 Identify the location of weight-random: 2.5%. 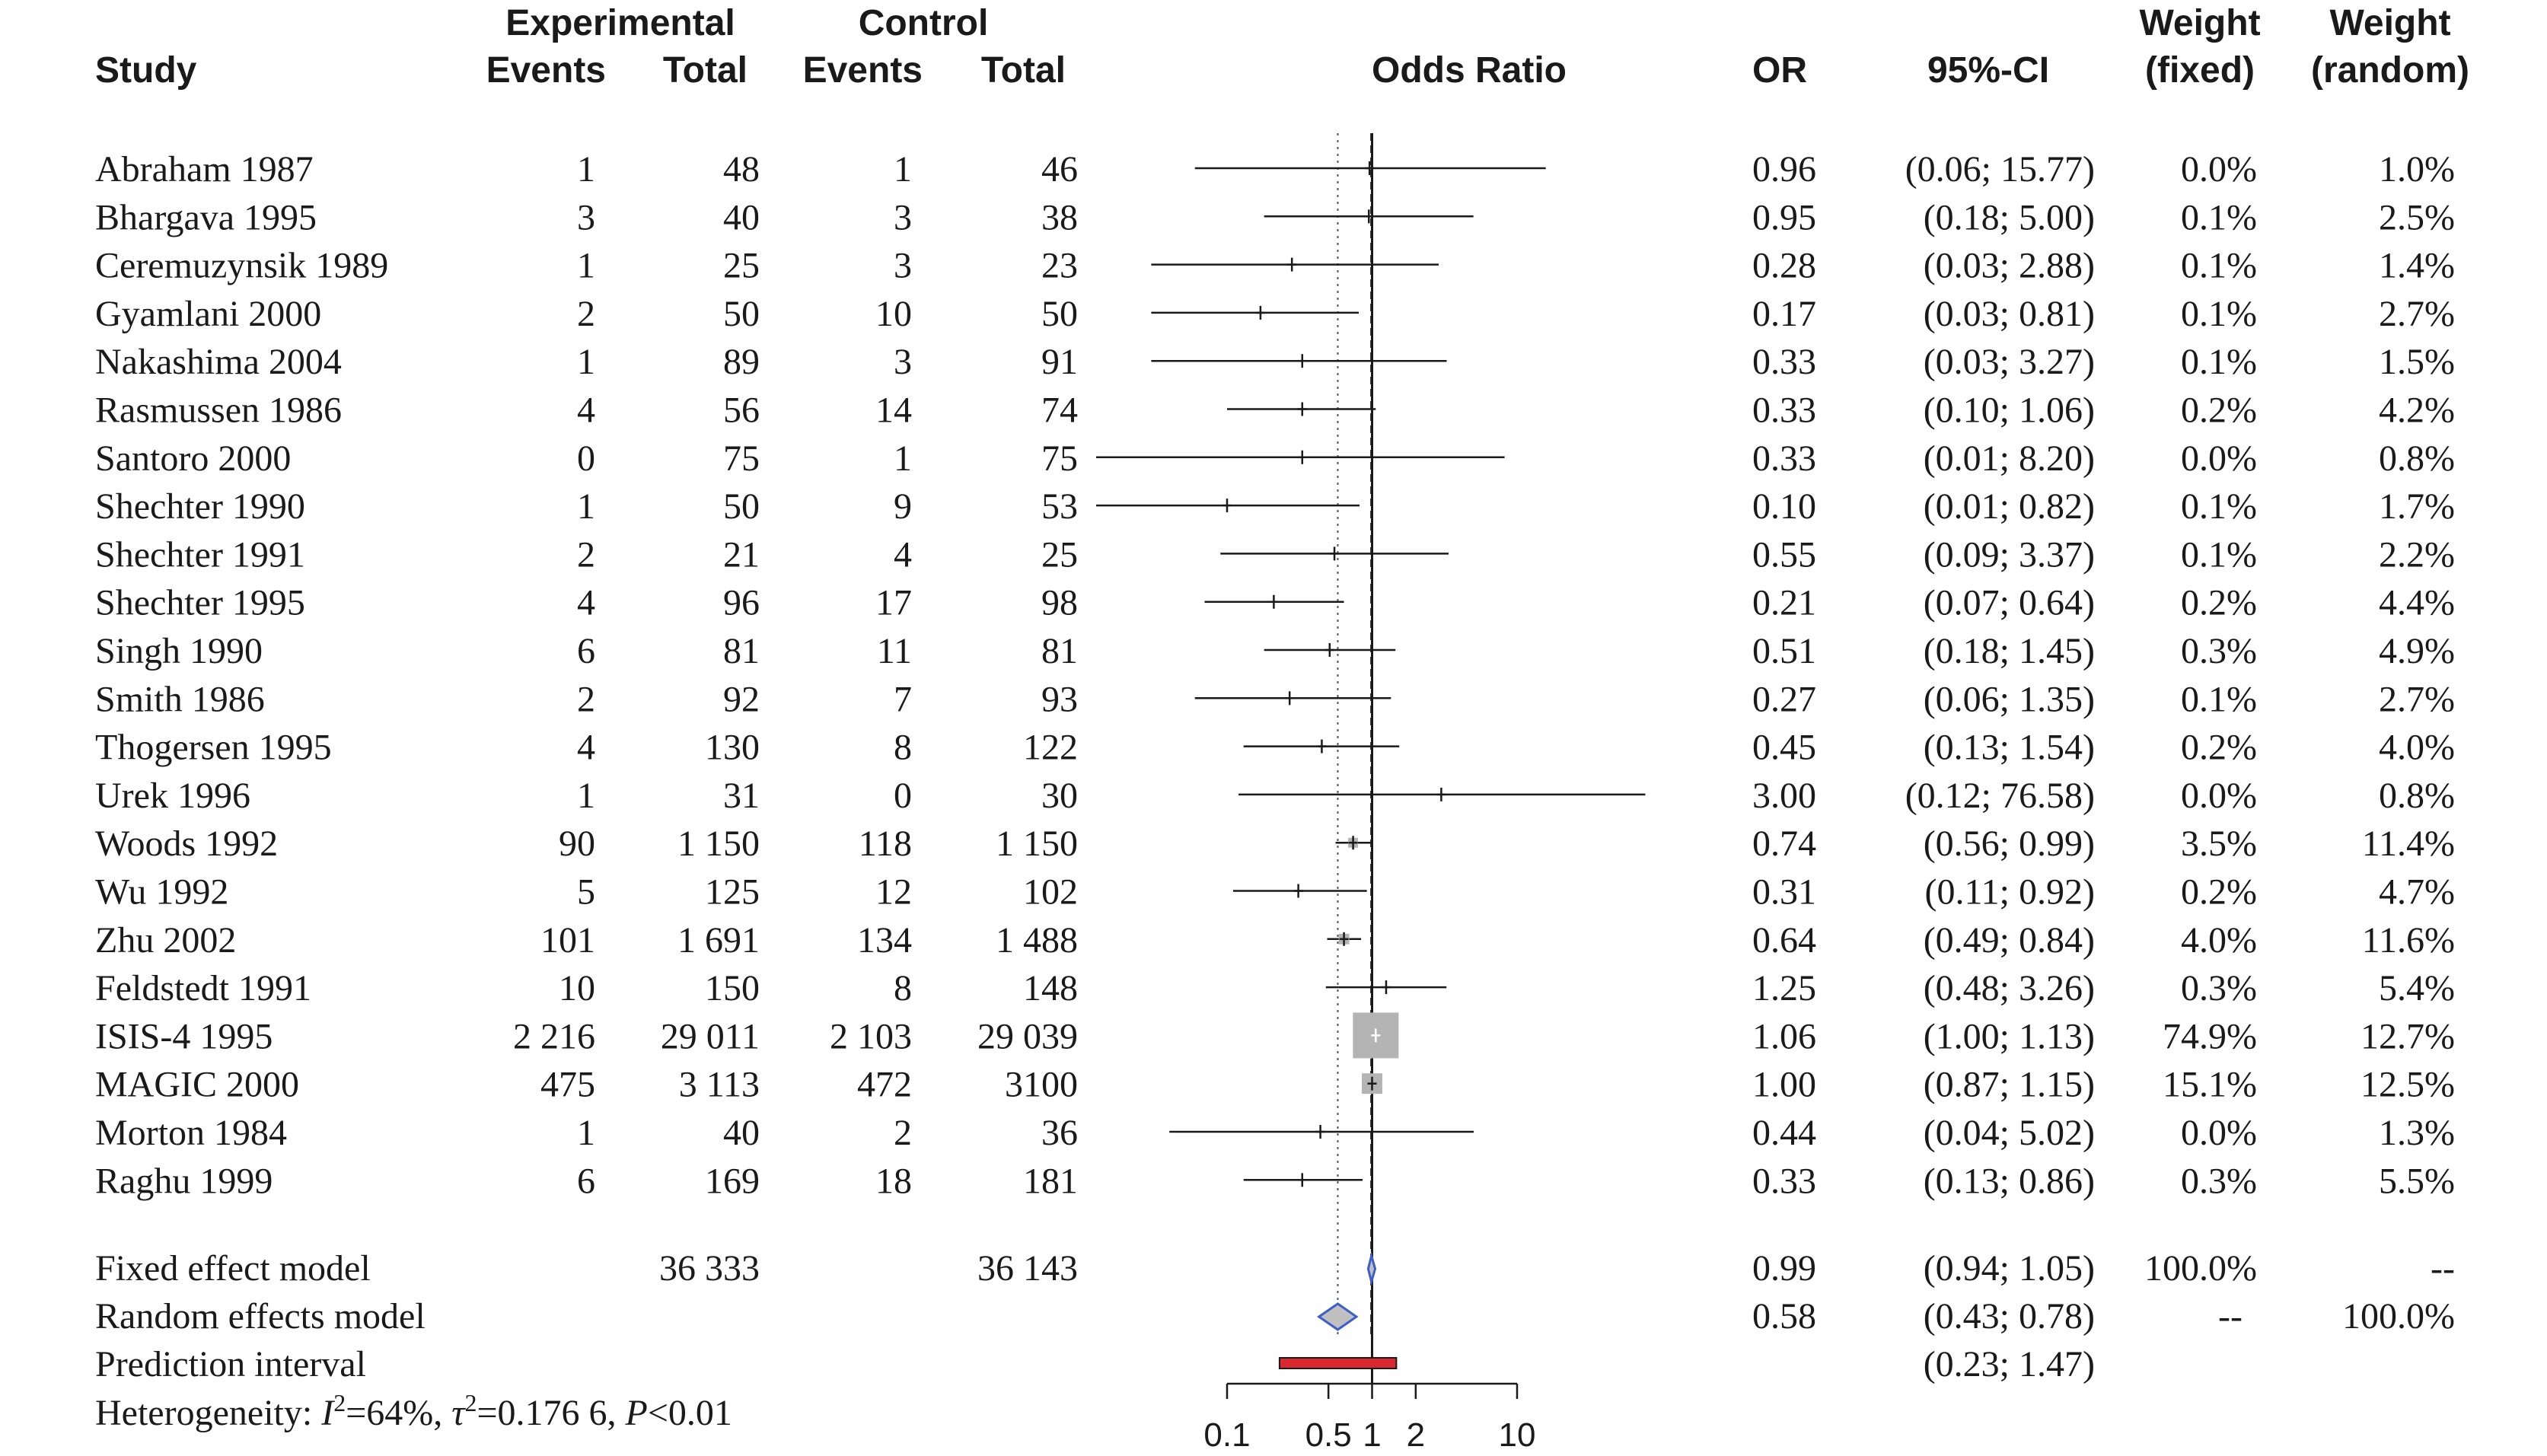
(2417, 217).